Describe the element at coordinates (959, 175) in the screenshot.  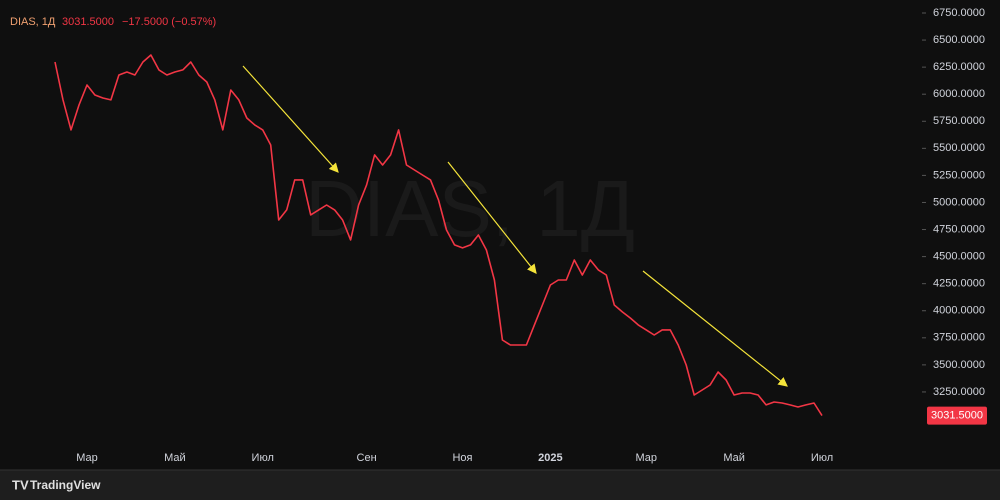
I see `y-tick-label: 5250.0000` at that location.